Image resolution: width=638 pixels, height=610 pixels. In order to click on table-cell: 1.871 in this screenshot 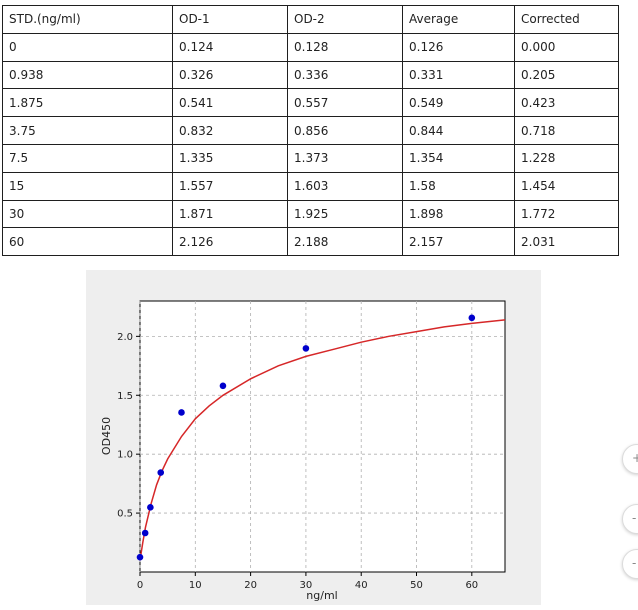, I will do `click(230, 214)`.